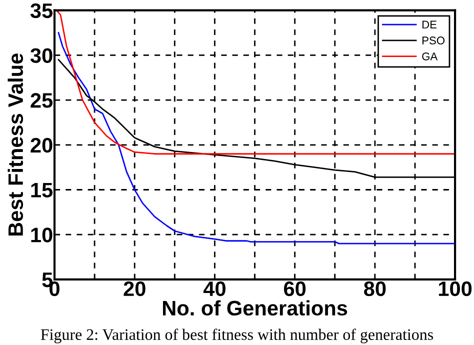 The image size is (474, 345). Describe the element at coordinates (41, 145) in the screenshot. I see `y-tick-label: 20` at that location.